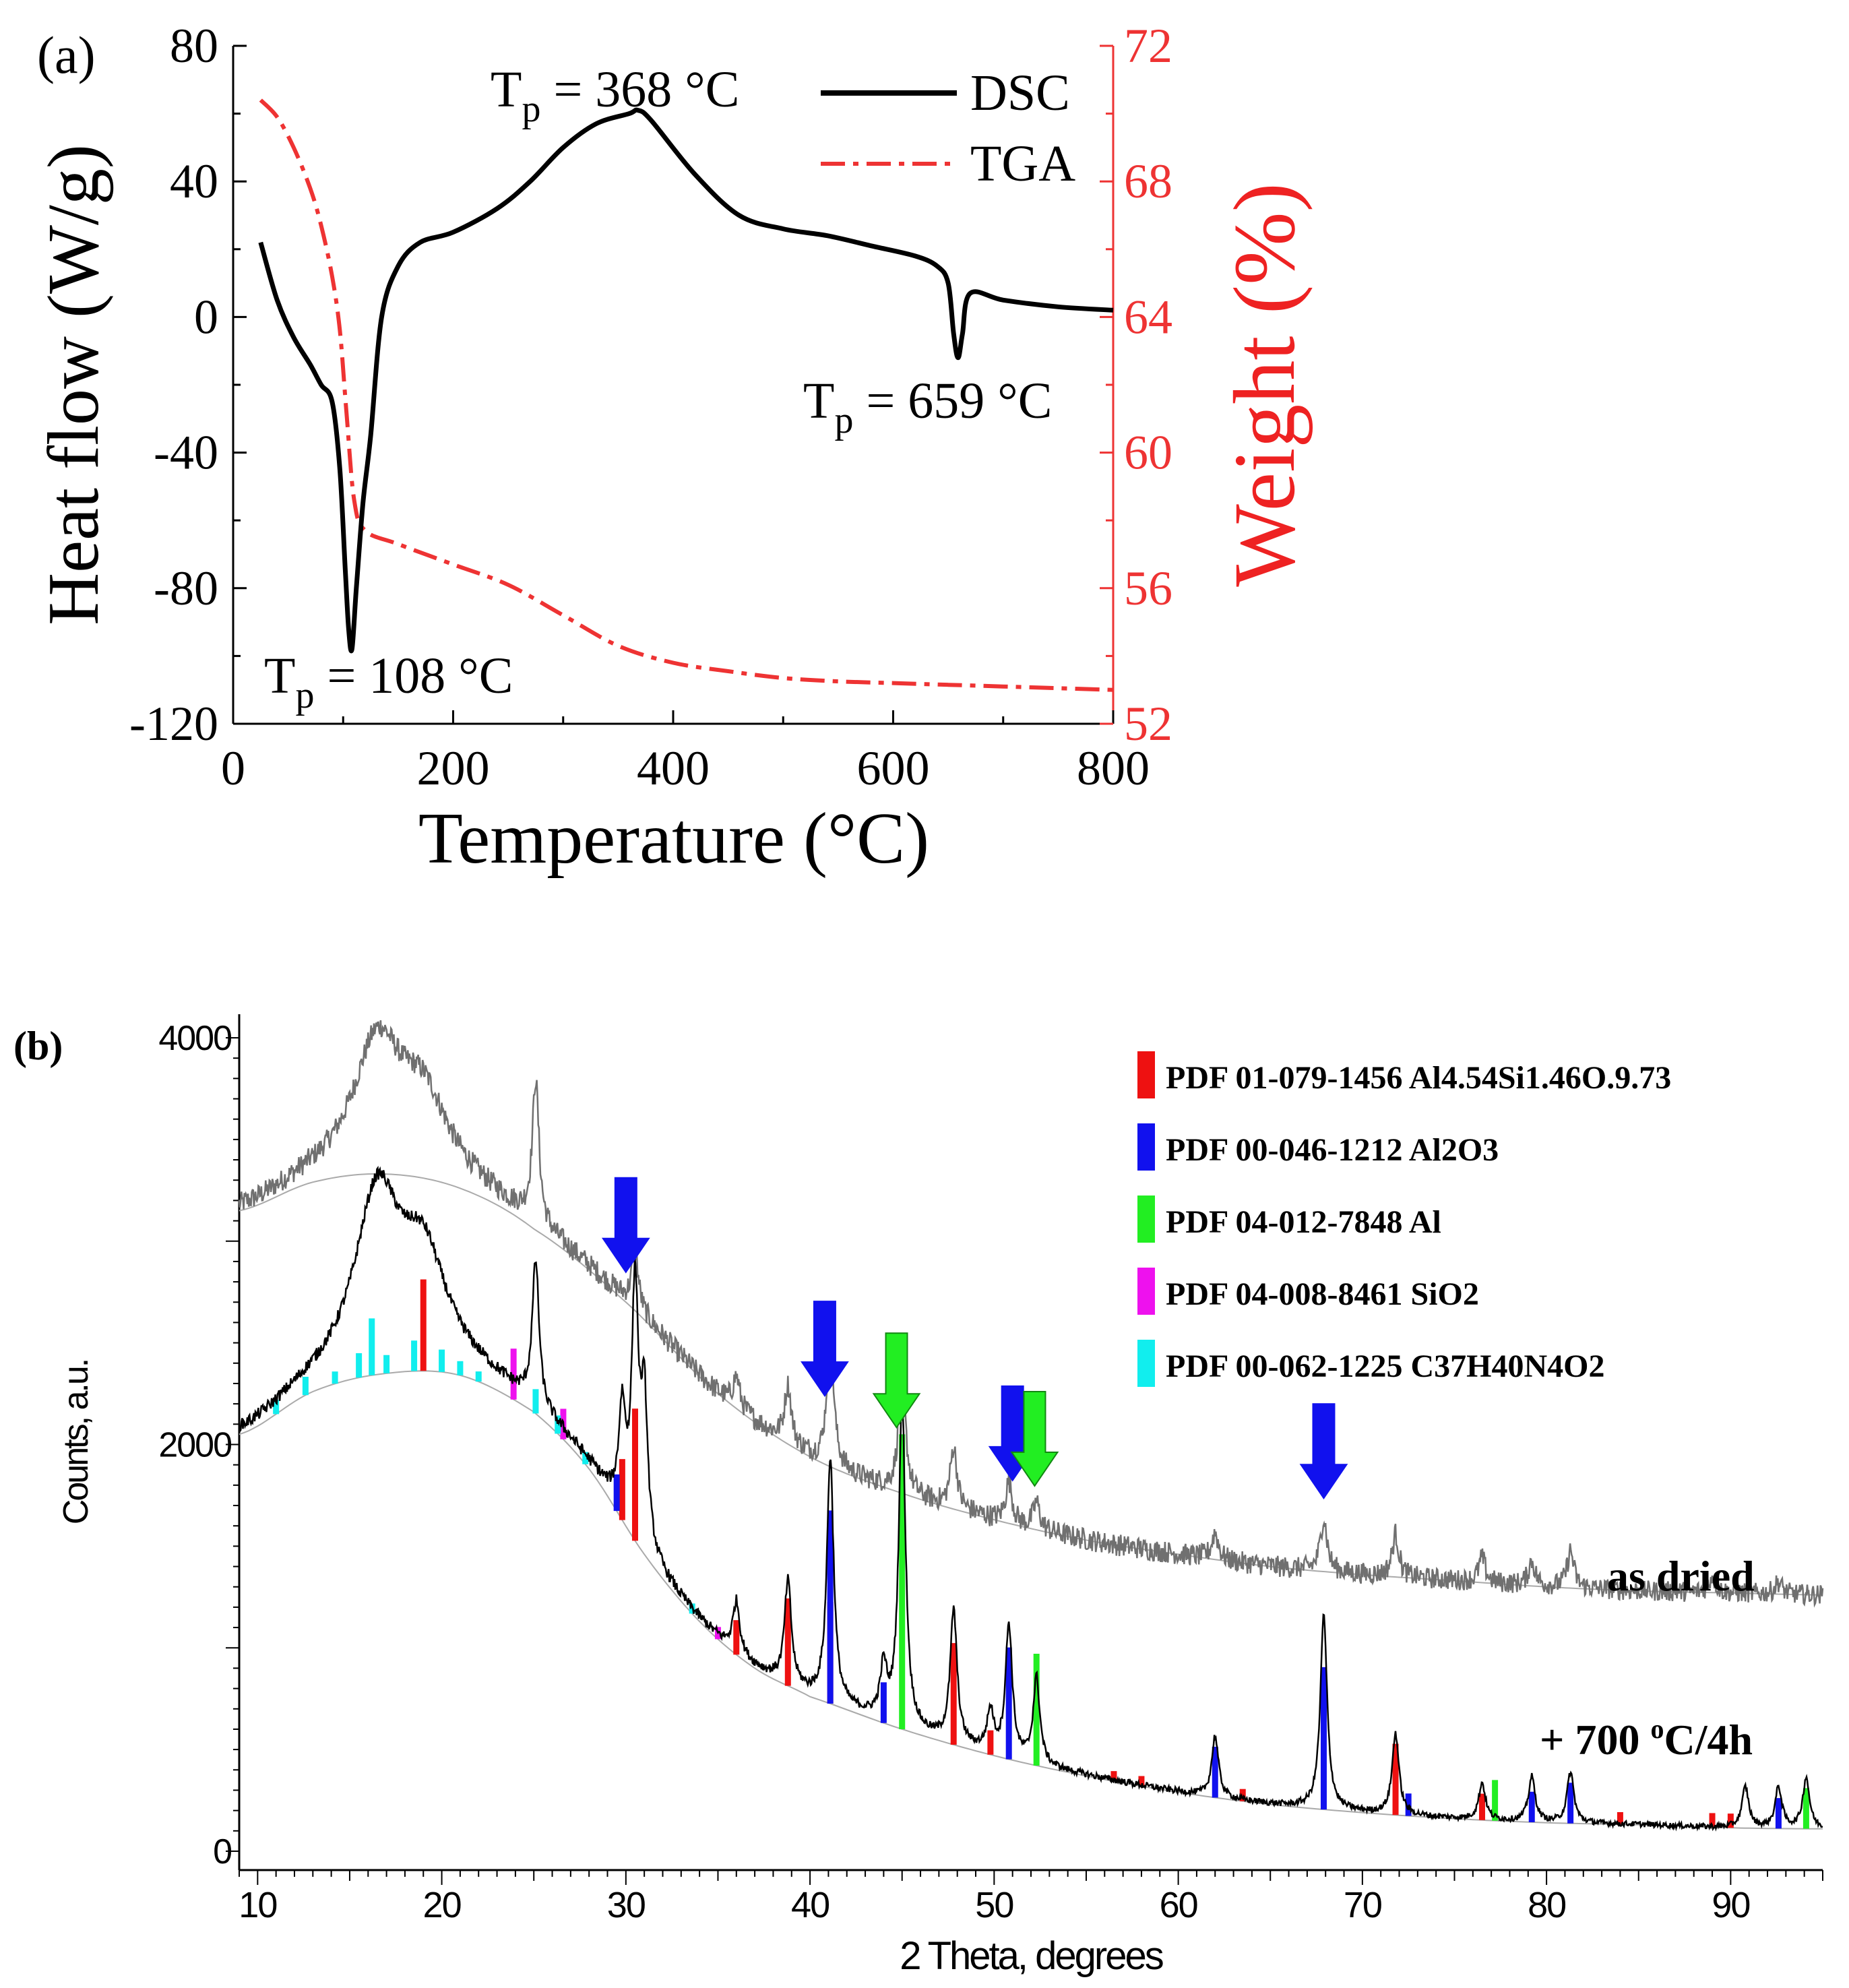 This screenshot has width=1849, height=1988. Describe the element at coordinates (257, 1905) in the screenshot. I see `b-x-tick-label: 10` at that location.